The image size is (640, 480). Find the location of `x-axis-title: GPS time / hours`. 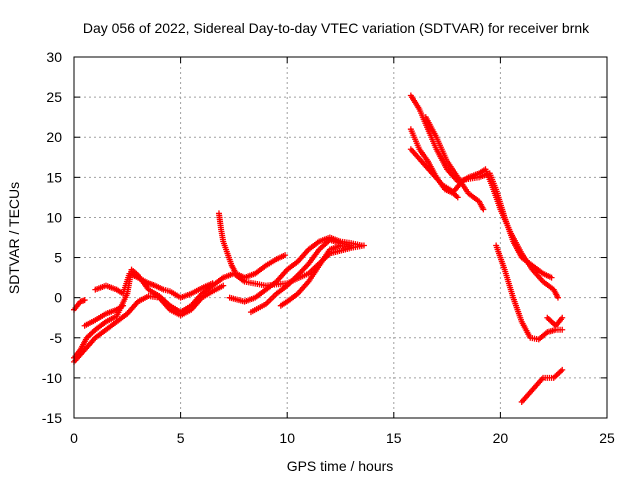

x-axis-title: GPS time / hours is located at coordinates (340, 466).